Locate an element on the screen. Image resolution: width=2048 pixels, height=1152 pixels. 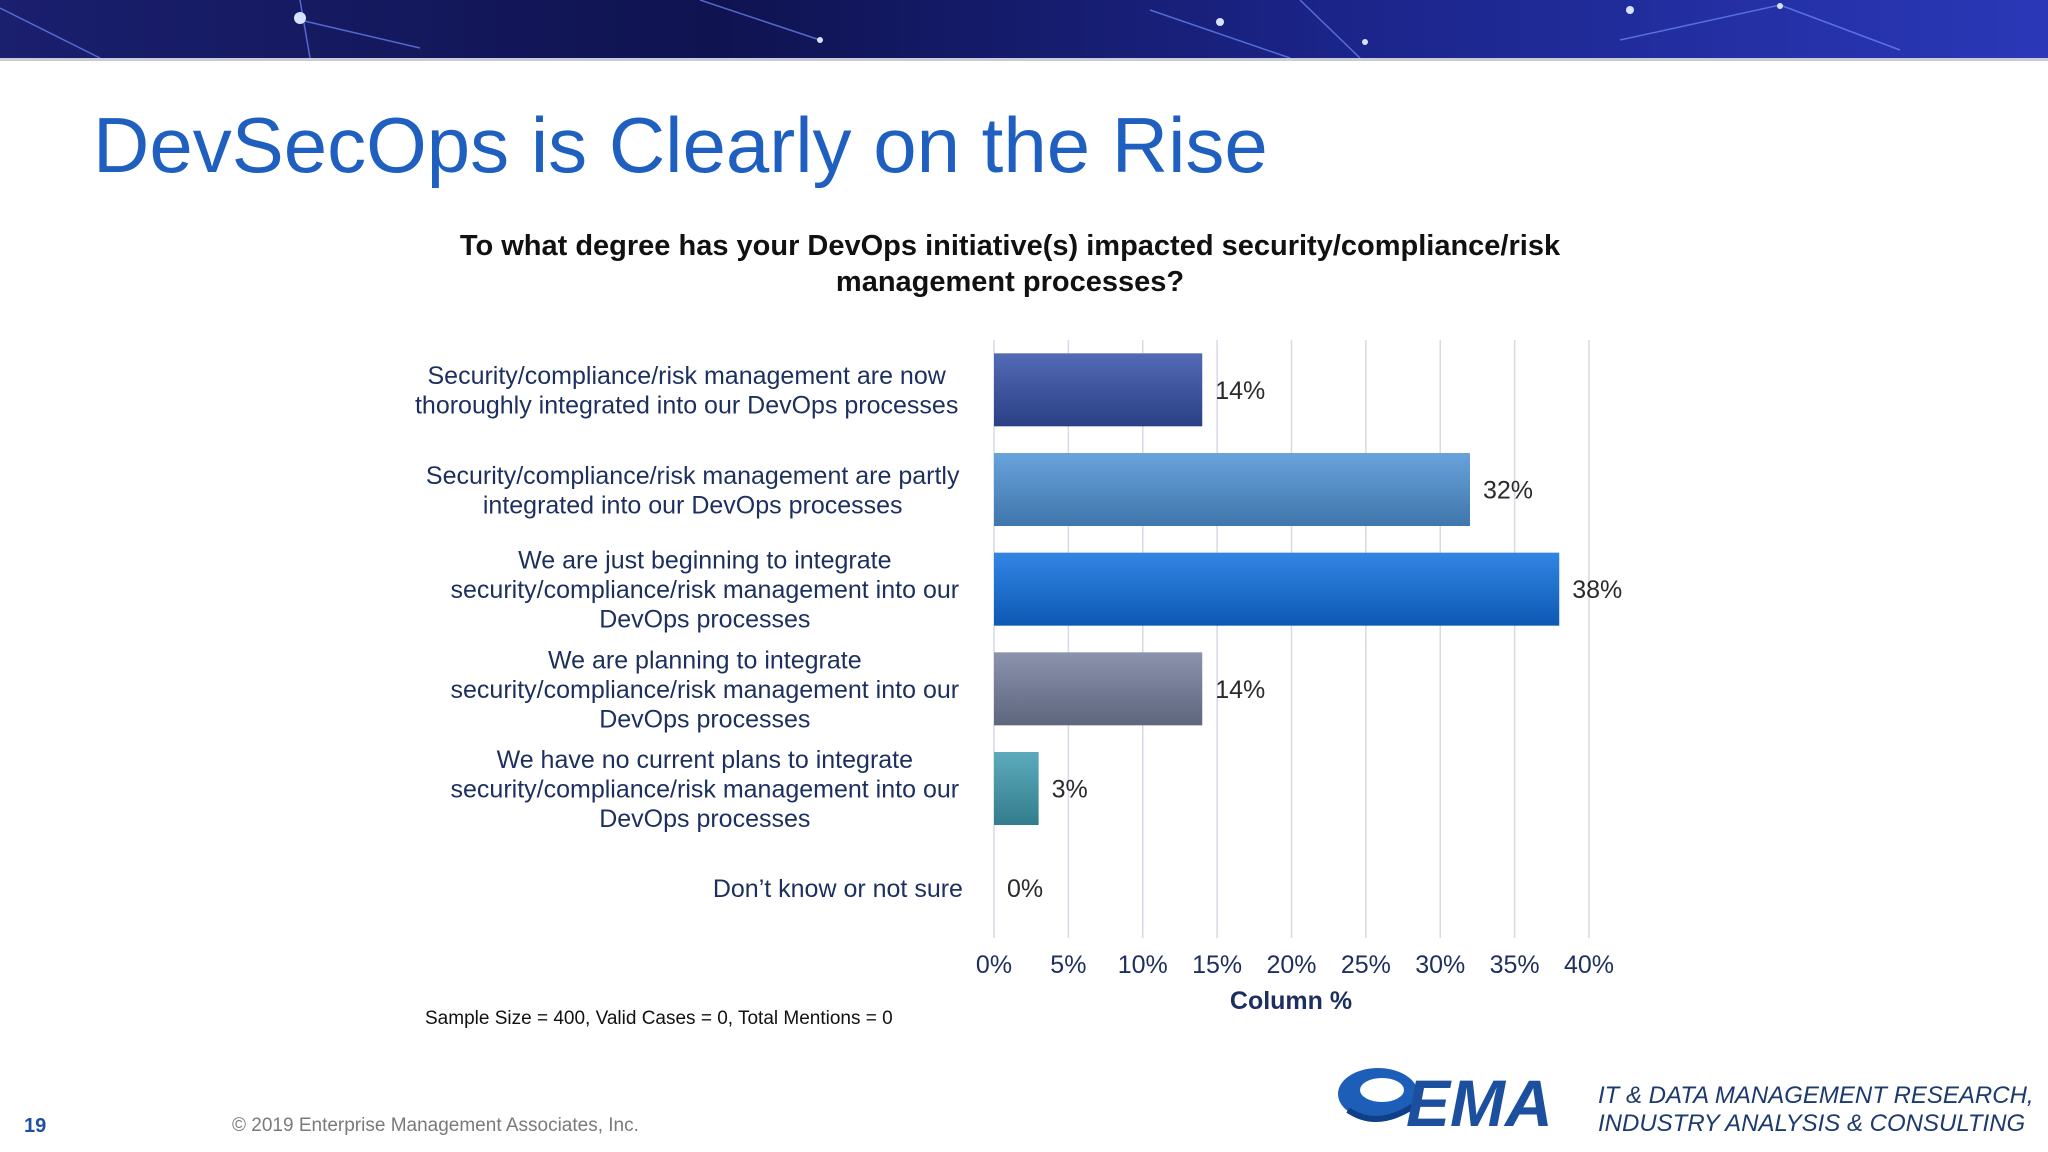
x-axis-title: Column % is located at coordinates (1291, 1001).